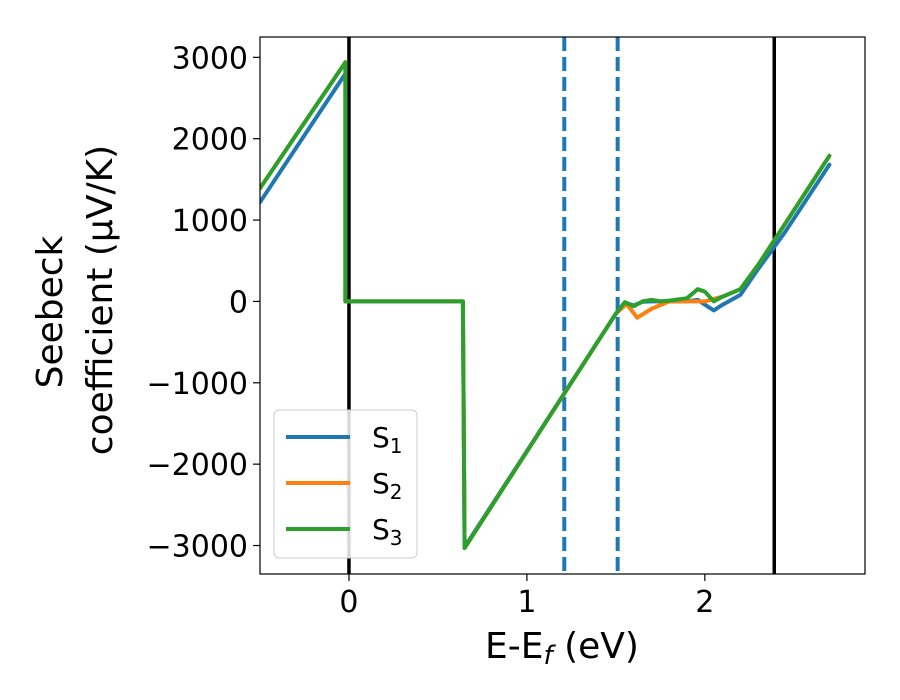  I want to click on y-axis-title-line1: Seebeck, so click(50, 311).